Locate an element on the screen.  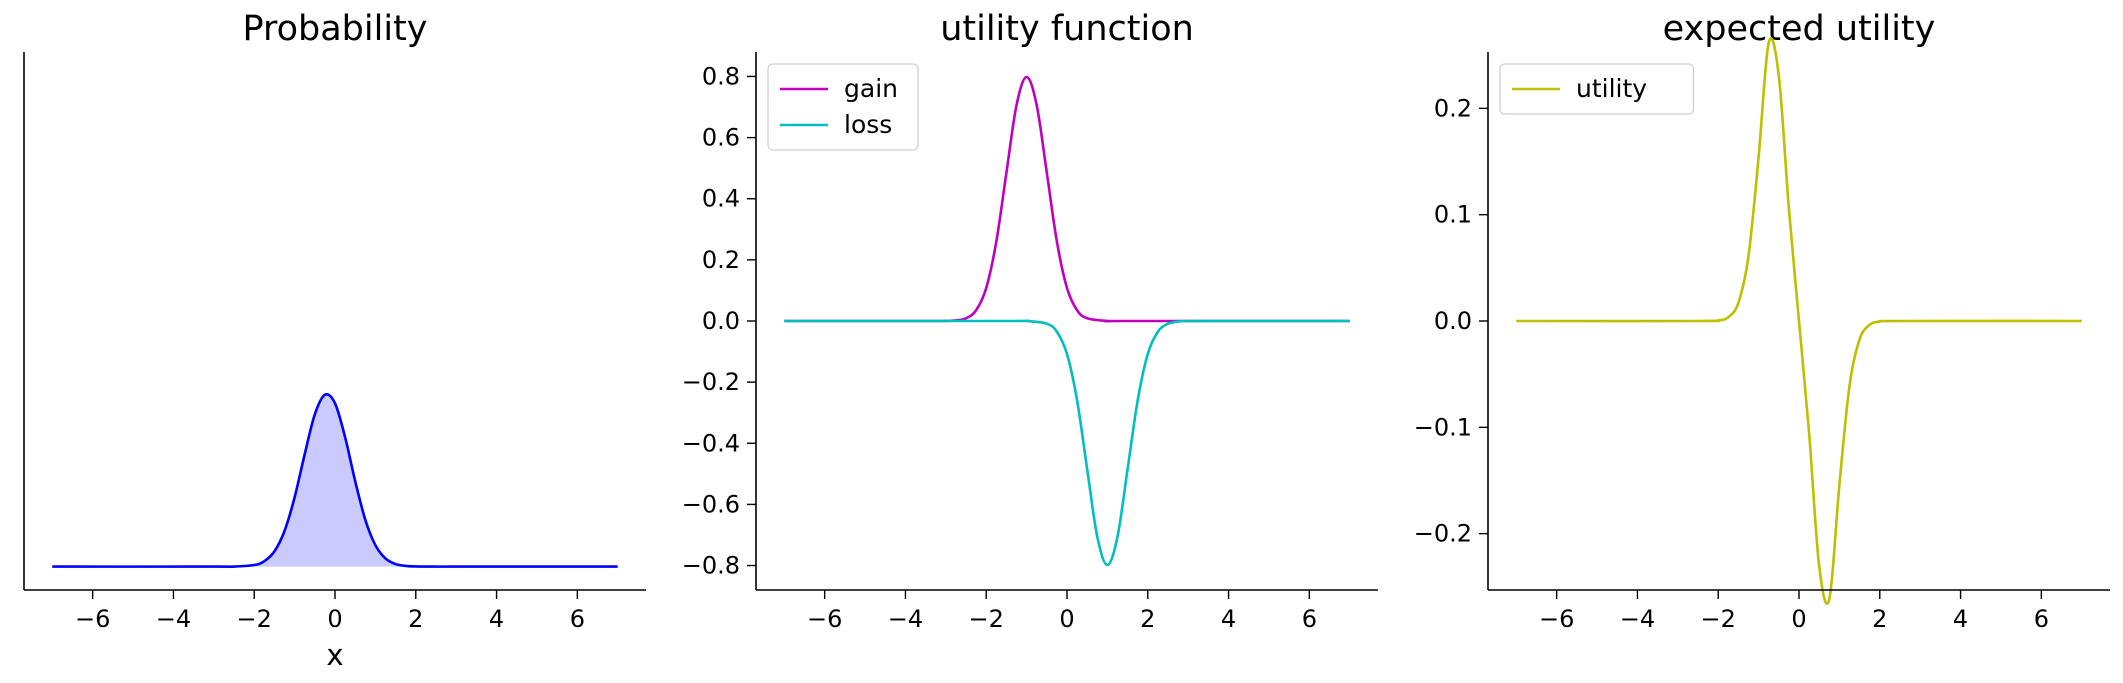
legend: gain loss is located at coordinates (843, 107).